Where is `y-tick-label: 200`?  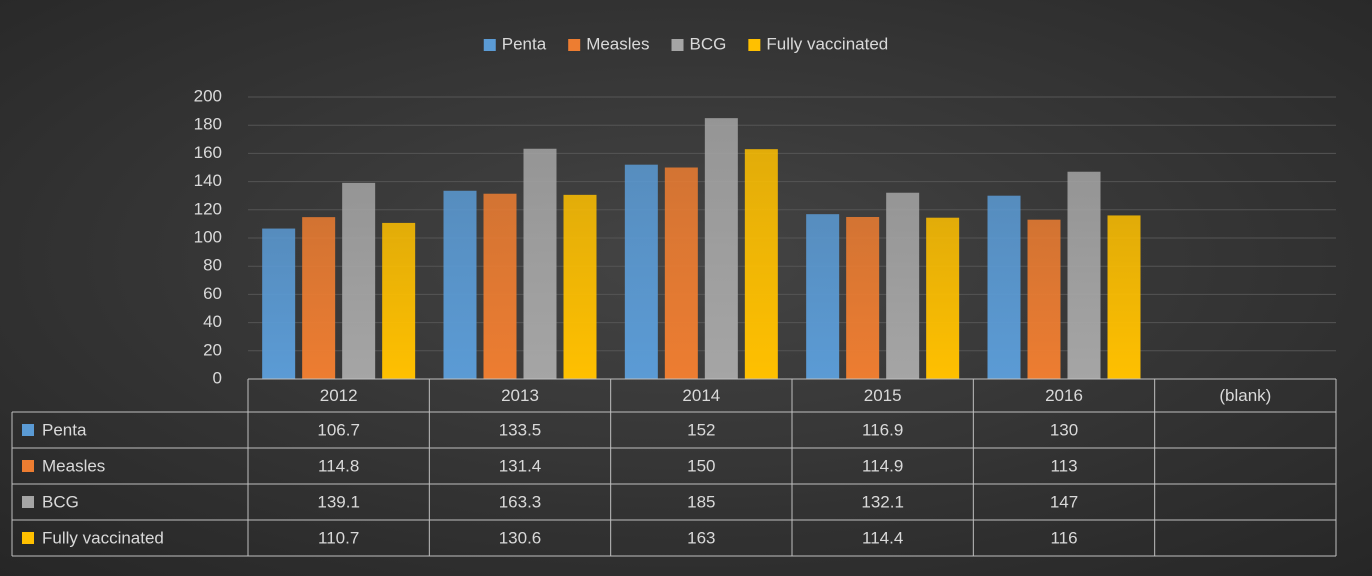
y-tick-label: 200 is located at coordinates (208, 95).